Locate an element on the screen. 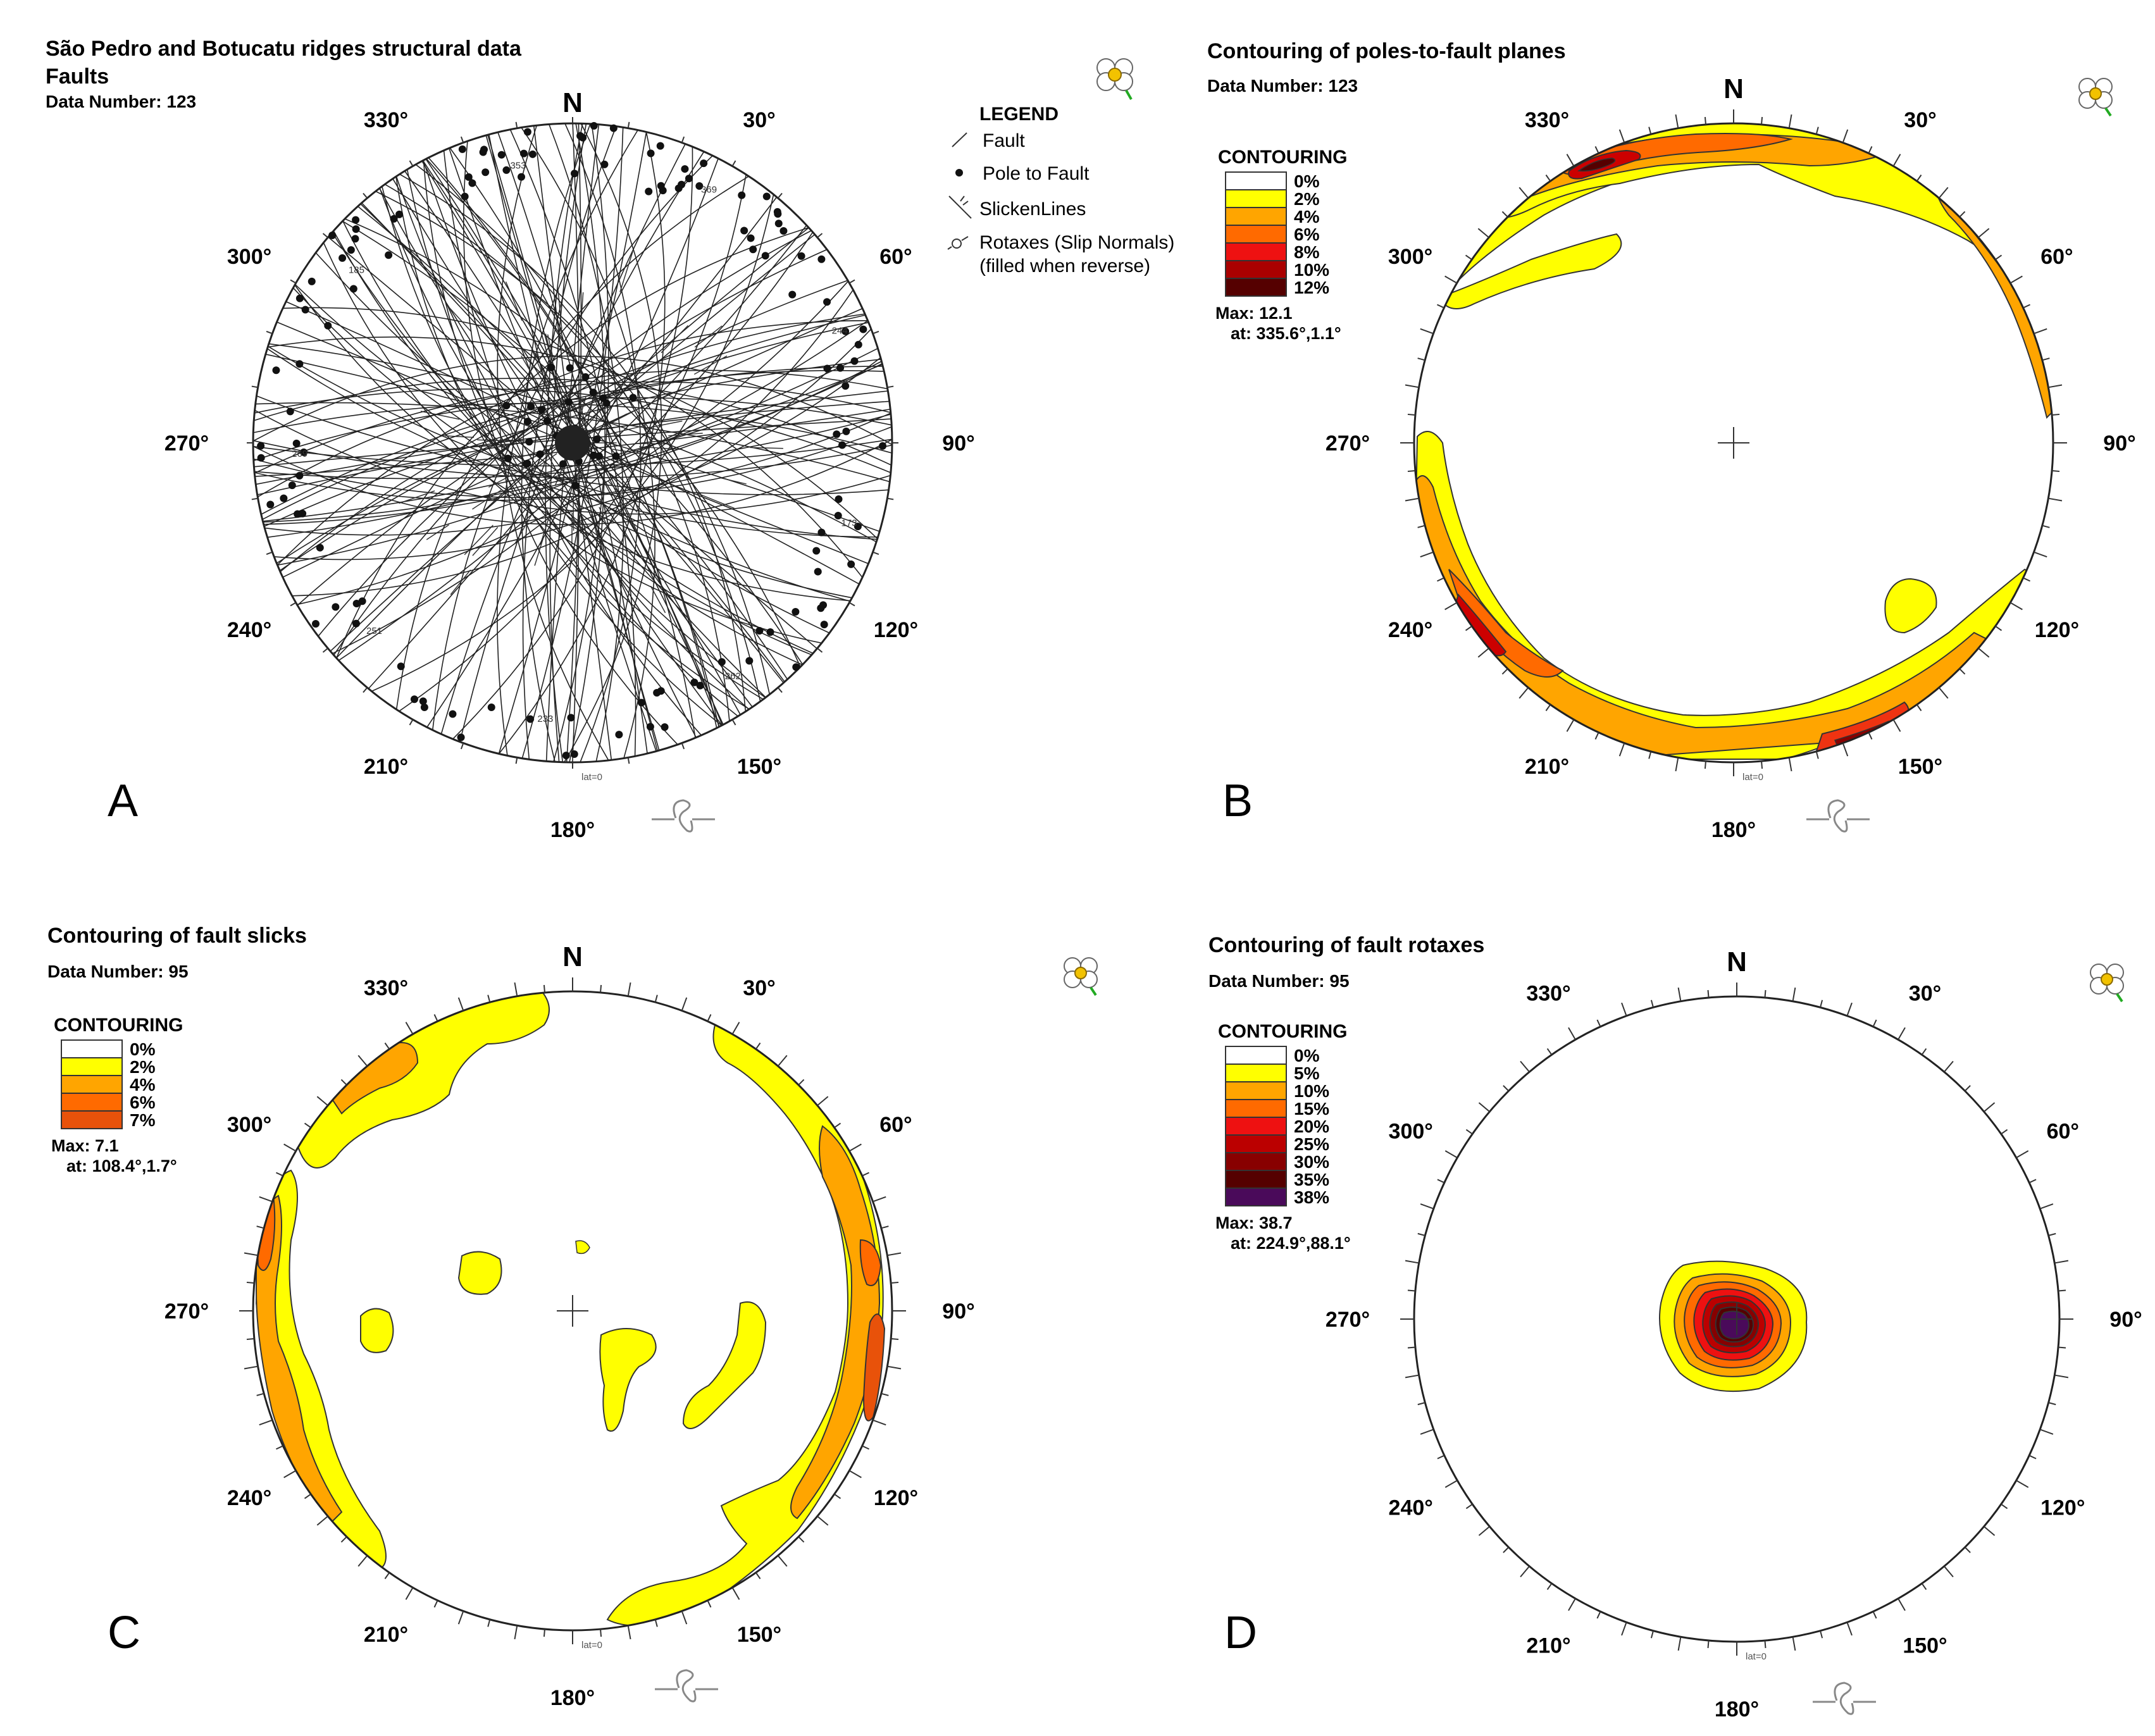 The width and height of the screenshot is (2155, 1736). legend-heading: LEGEND is located at coordinates (1019, 114).